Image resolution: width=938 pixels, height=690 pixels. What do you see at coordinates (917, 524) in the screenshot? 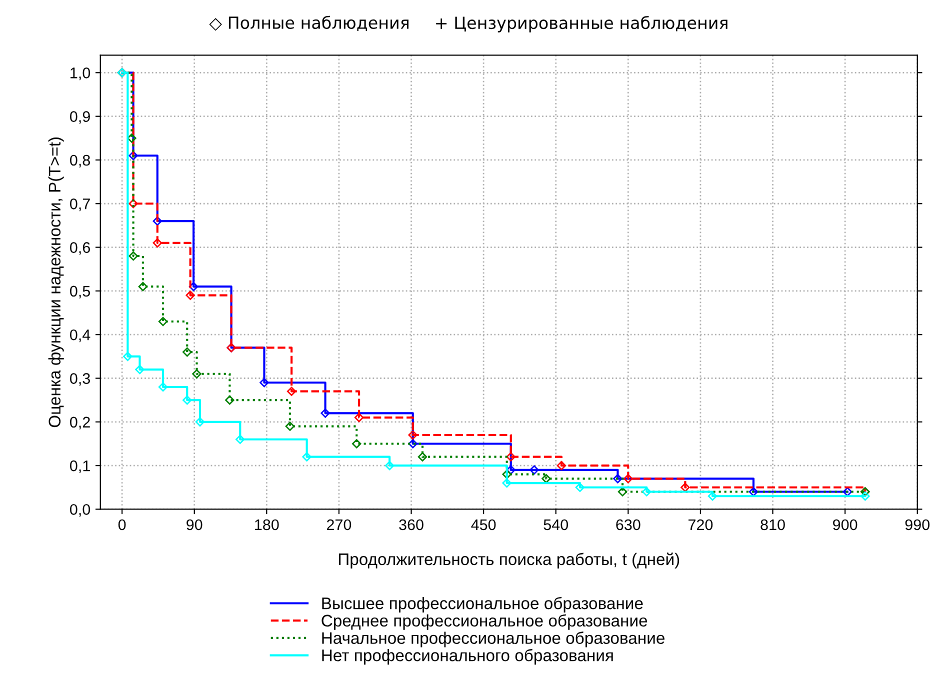
I see `x-tick-label: 990` at bounding box center [917, 524].